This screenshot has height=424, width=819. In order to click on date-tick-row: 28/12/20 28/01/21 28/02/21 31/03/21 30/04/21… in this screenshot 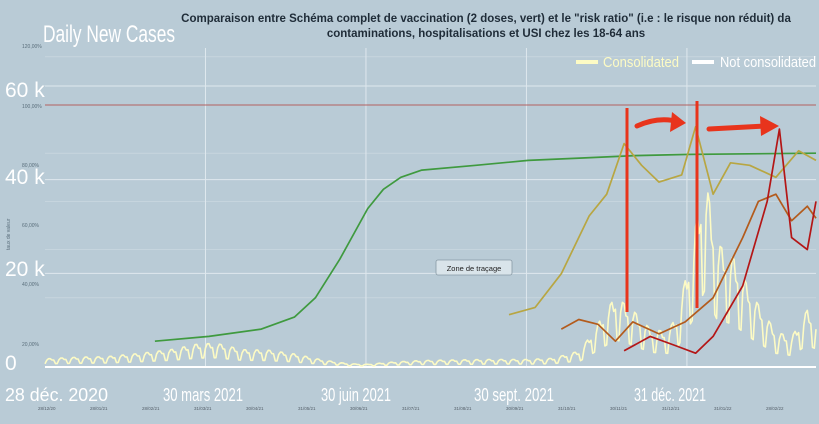, I will do `click(411, 408)`.